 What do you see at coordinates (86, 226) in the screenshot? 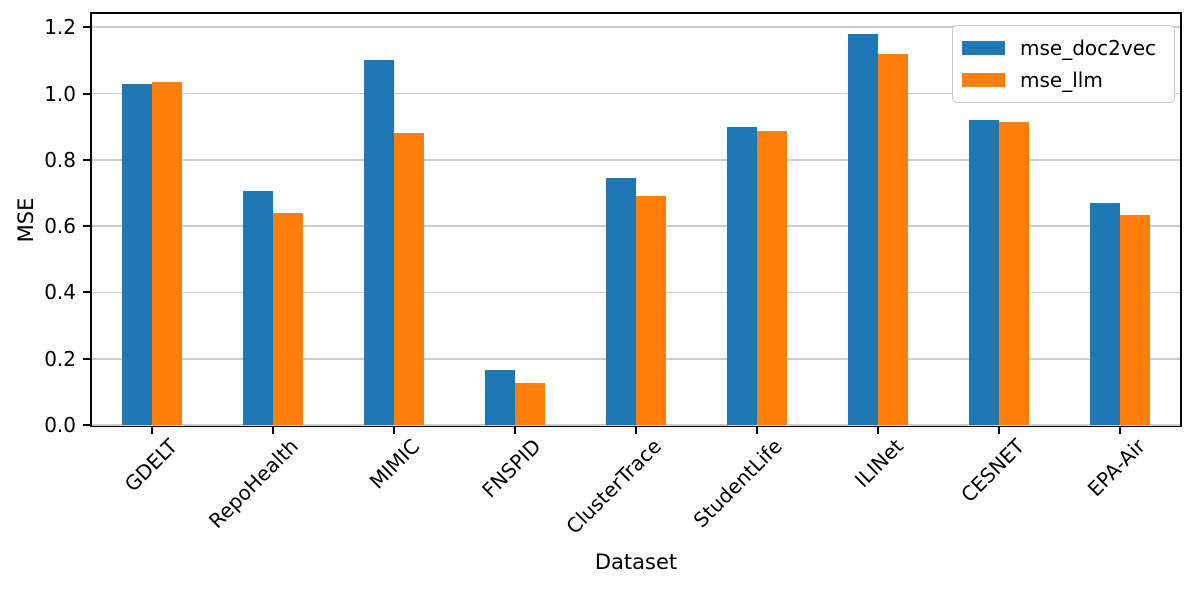
I see `y-tick-mark-0.6` at bounding box center [86, 226].